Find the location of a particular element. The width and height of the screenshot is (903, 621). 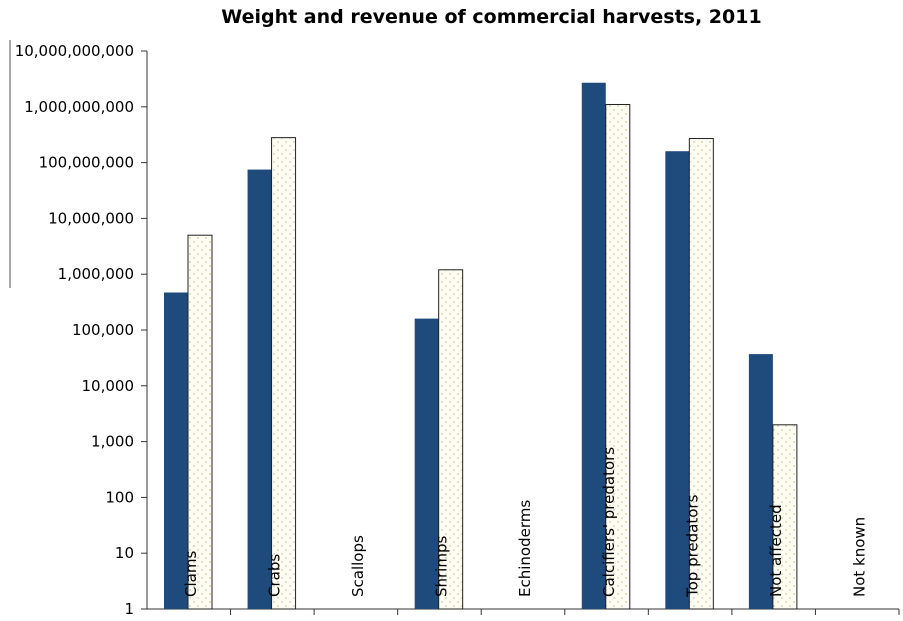

y-tick-label: 100,000,000 is located at coordinates (86, 163).